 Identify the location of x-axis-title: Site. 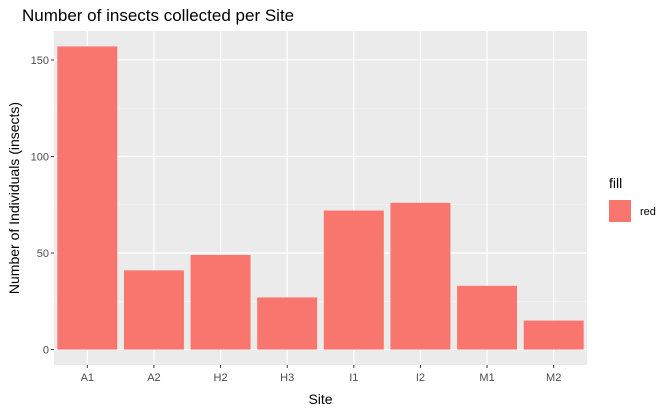
(320, 399).